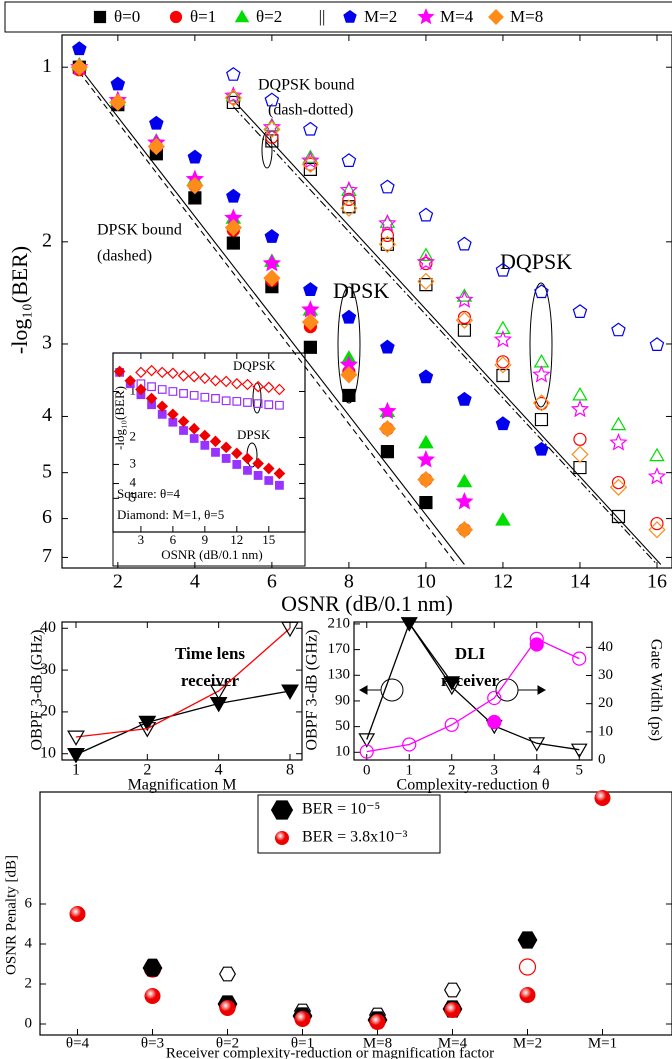  Describe the element at coordinates (537, 770) in the screenshot. I see `x-tick-label: 4` at that location.